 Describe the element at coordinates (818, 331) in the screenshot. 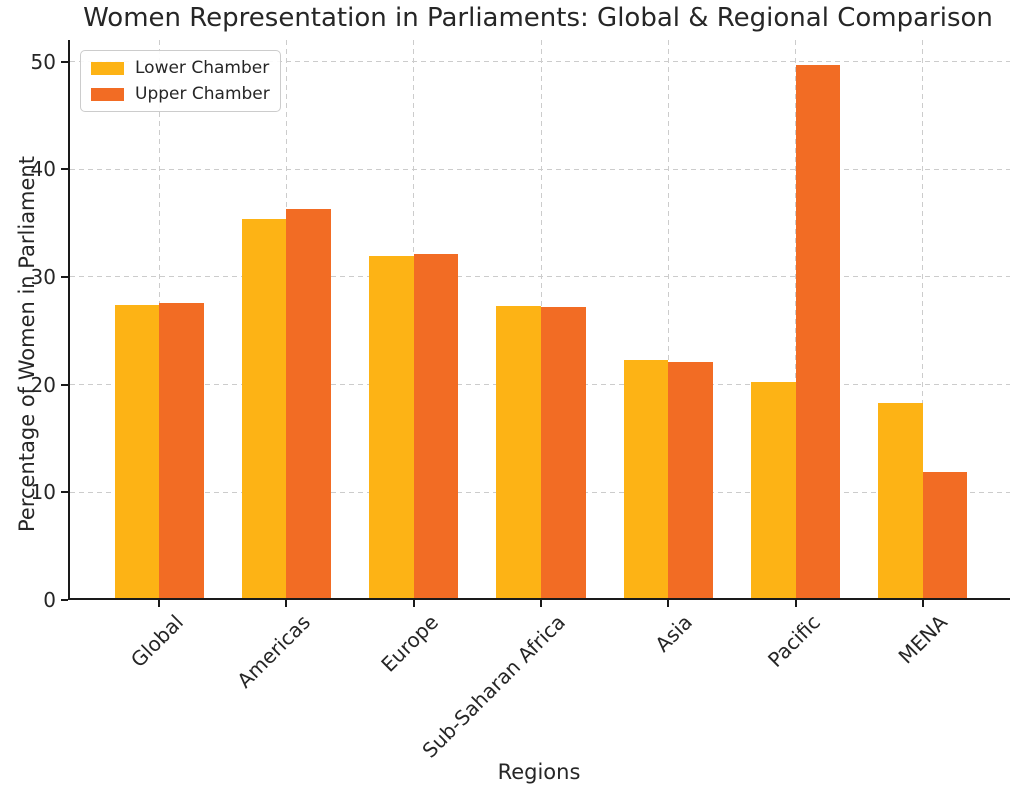

I see `bar-pacific-upper-chamber` at that location.